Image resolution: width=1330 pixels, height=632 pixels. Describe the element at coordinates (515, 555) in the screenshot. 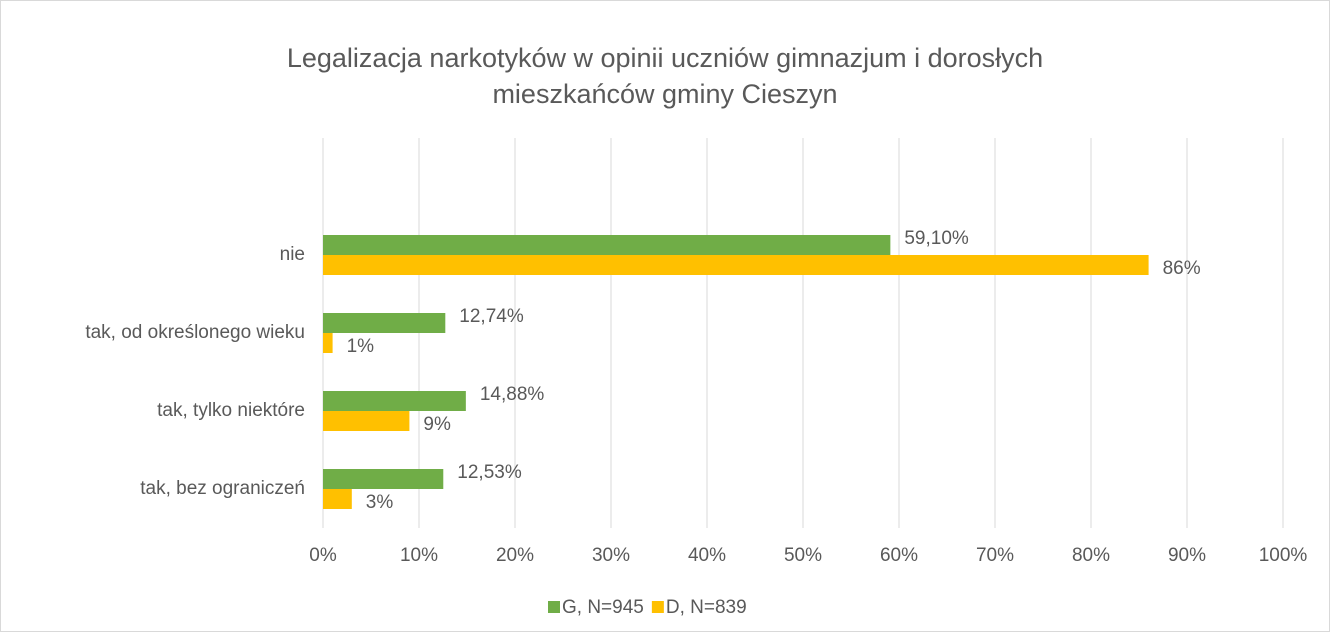

I see `x-tick-label: 20%` at that location.